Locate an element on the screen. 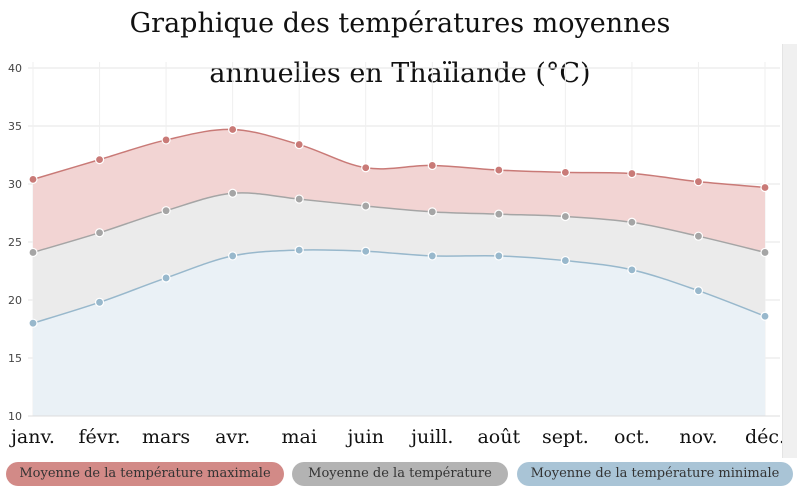  y-tick-label: 25 is located at coordinates (15, 242).